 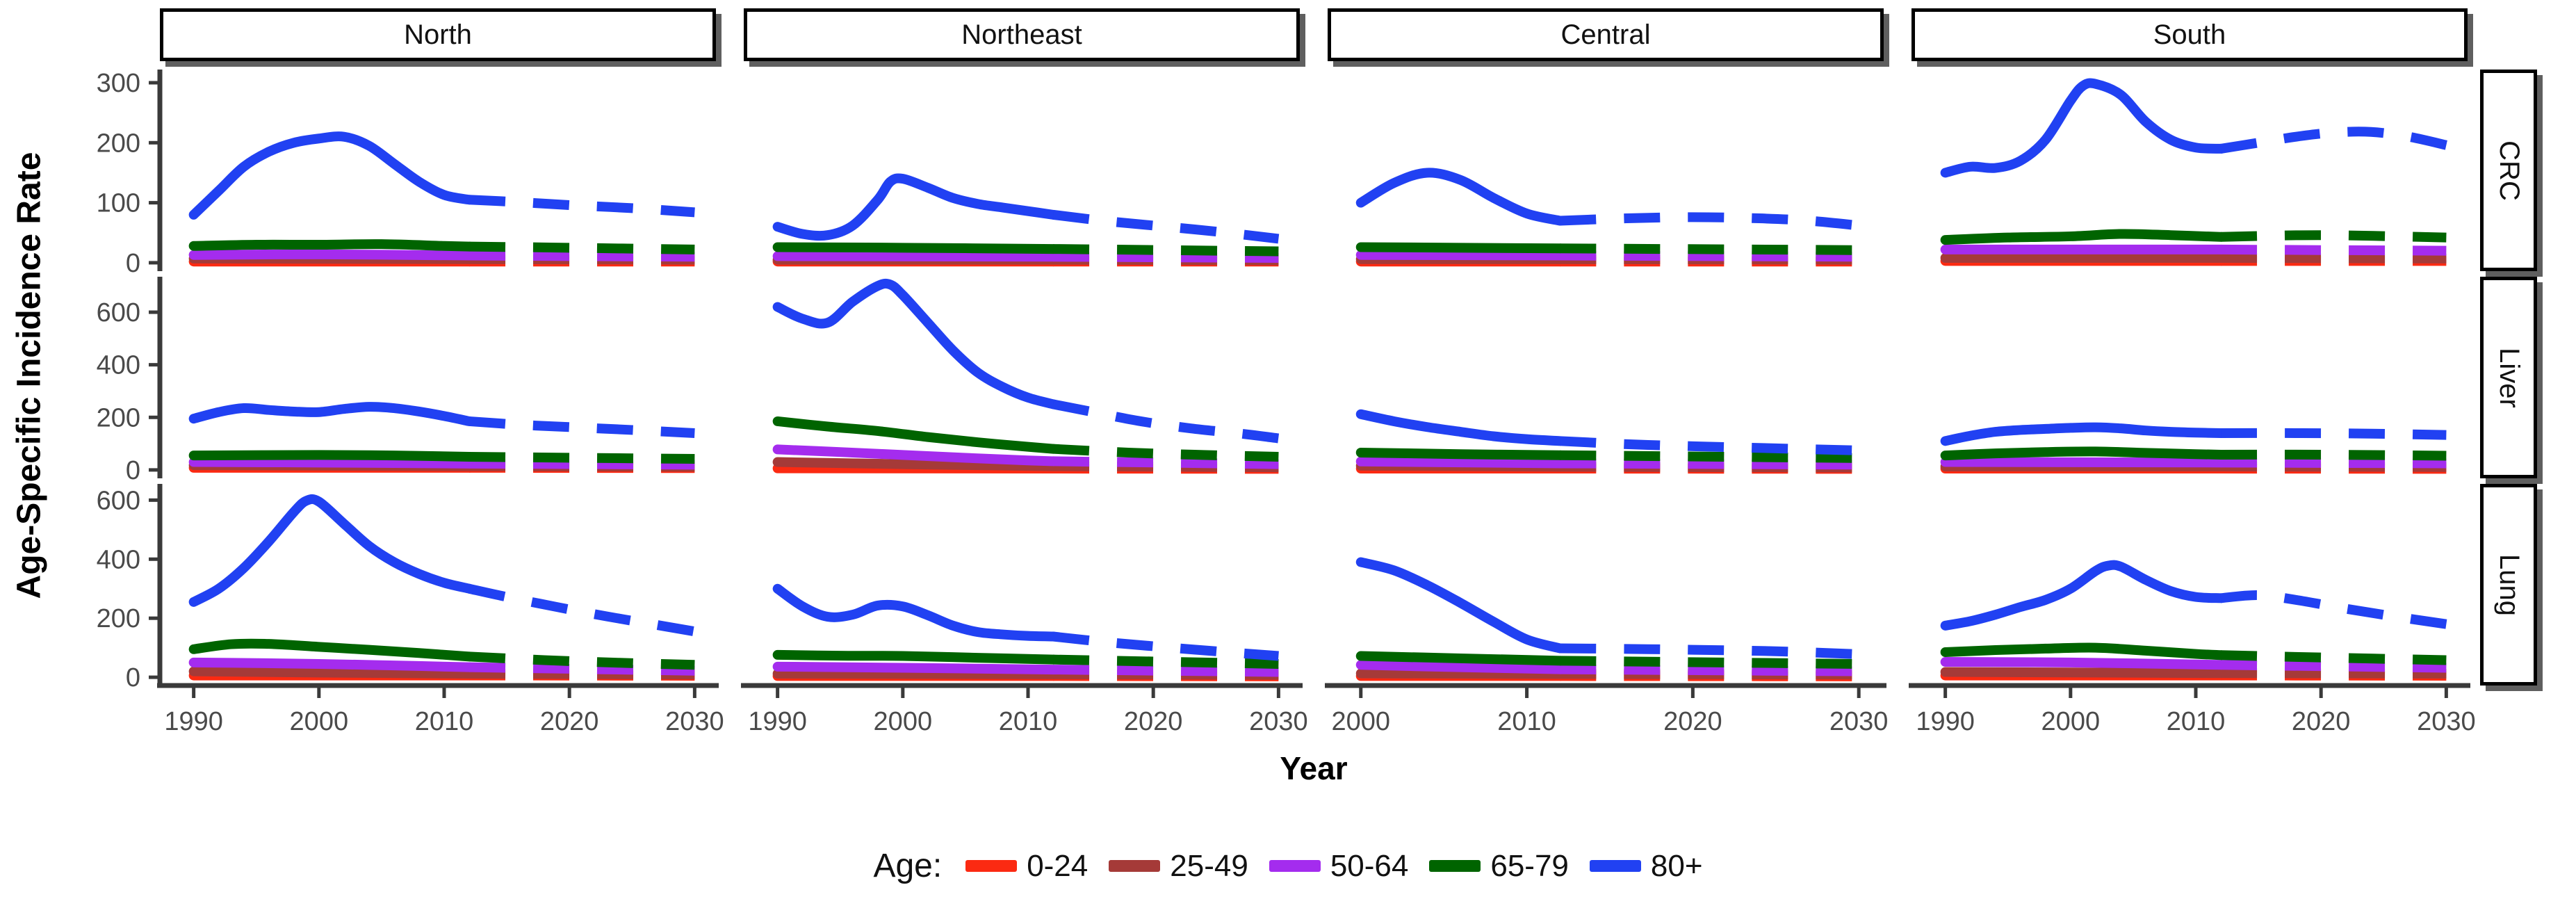 What do you see at coordinates (1022, 377) in the screenshot?
I see `panel-liver-northeast` at bounding box center [1022, 377].